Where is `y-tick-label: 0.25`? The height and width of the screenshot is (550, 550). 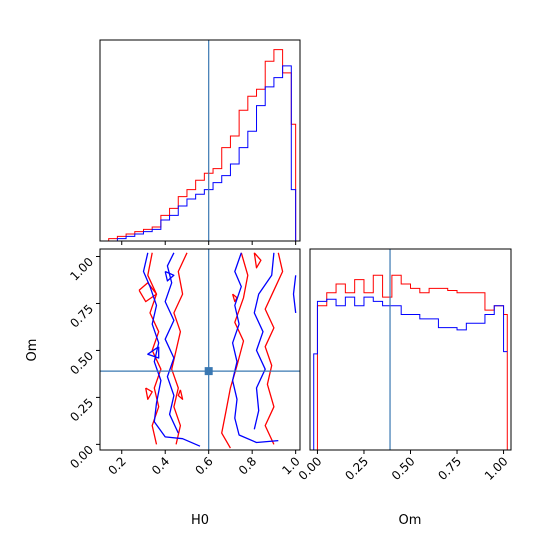
y-tick-label: 0.25 is located at coordinates (81, 410).